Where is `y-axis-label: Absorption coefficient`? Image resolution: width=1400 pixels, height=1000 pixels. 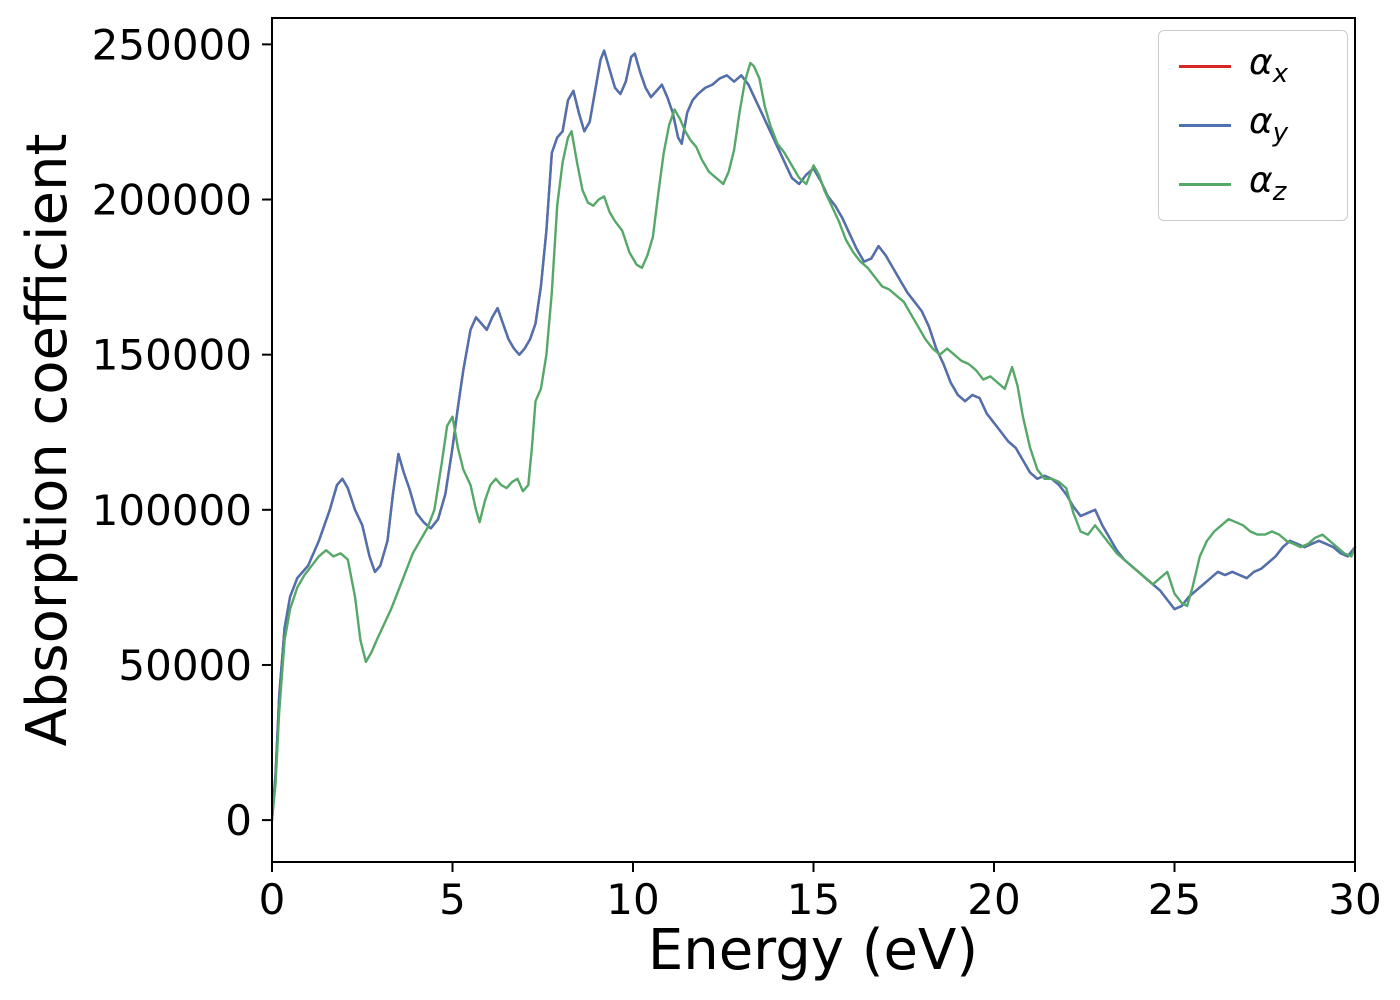 y-axis-label: Absorption coefficient is located at coordinates (47, 440).